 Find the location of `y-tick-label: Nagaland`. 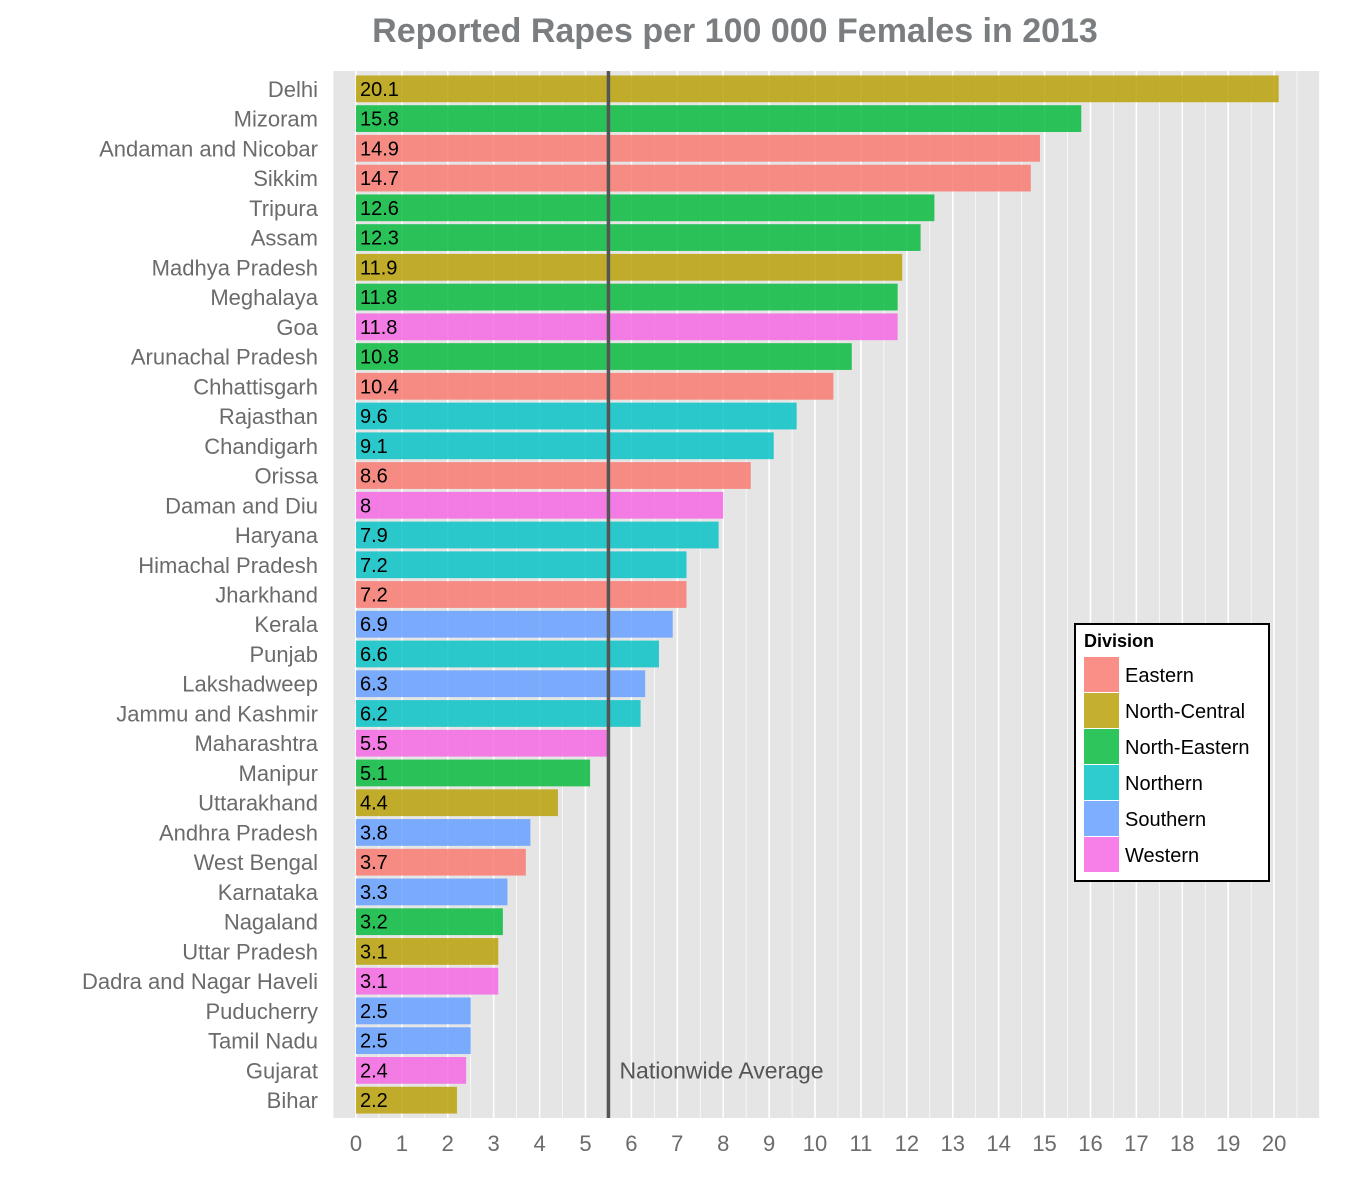

y-tick-label: Nagaland is located at coordinates (271, 922).